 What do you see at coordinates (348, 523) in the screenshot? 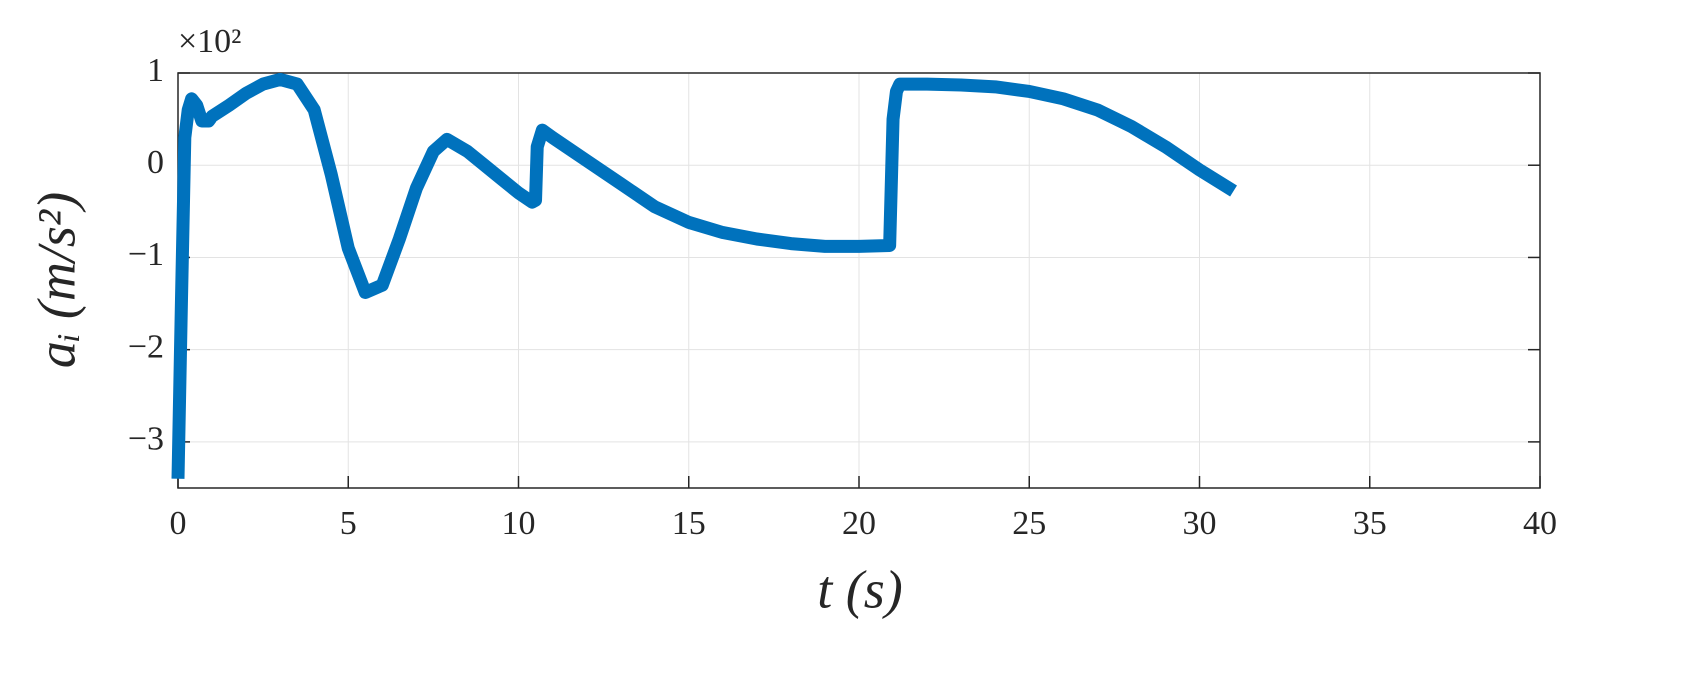
I see `x-tick-label: 5` at bounding box center [348, 523].